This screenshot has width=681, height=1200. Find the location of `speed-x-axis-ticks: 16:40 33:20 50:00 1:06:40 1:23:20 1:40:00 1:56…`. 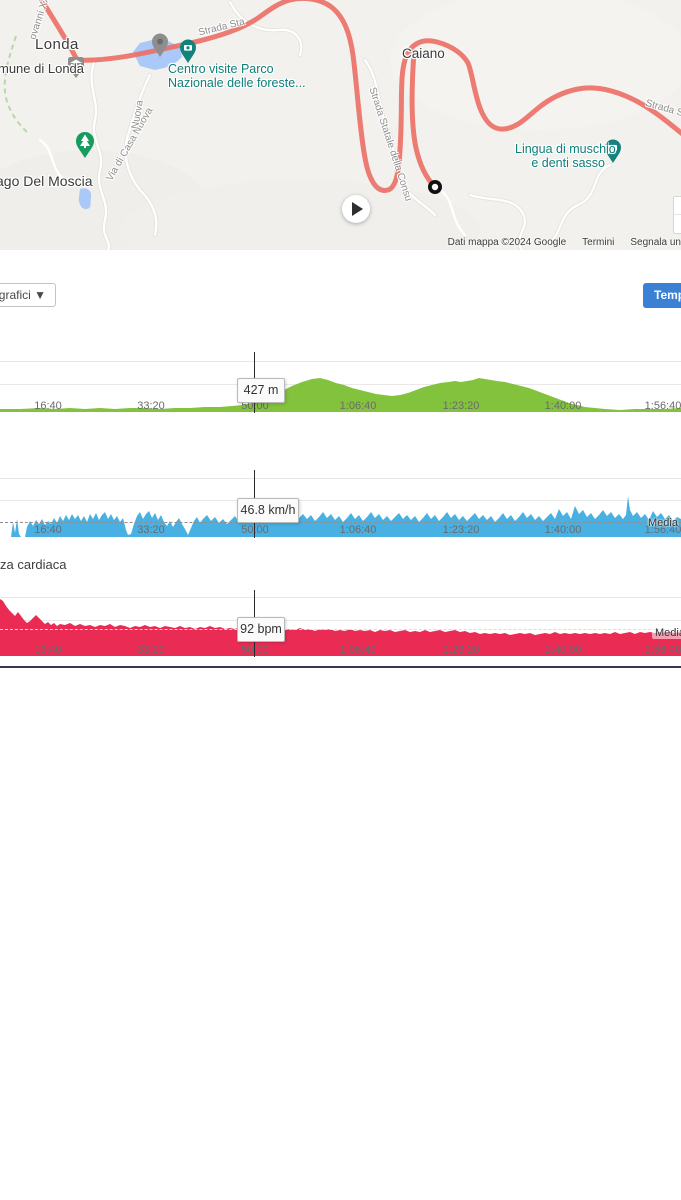

speed-x-axis-ticks: 16:40 33:20 50:00 1:06:40 1:23:20 1:40:00 1:56… is located at coordinates (340, 530).